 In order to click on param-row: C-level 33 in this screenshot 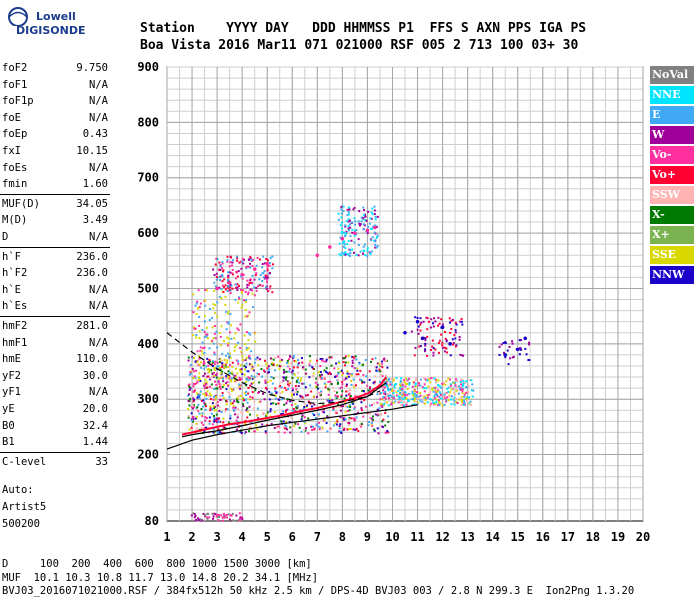, I will do `click(55, 462)`.